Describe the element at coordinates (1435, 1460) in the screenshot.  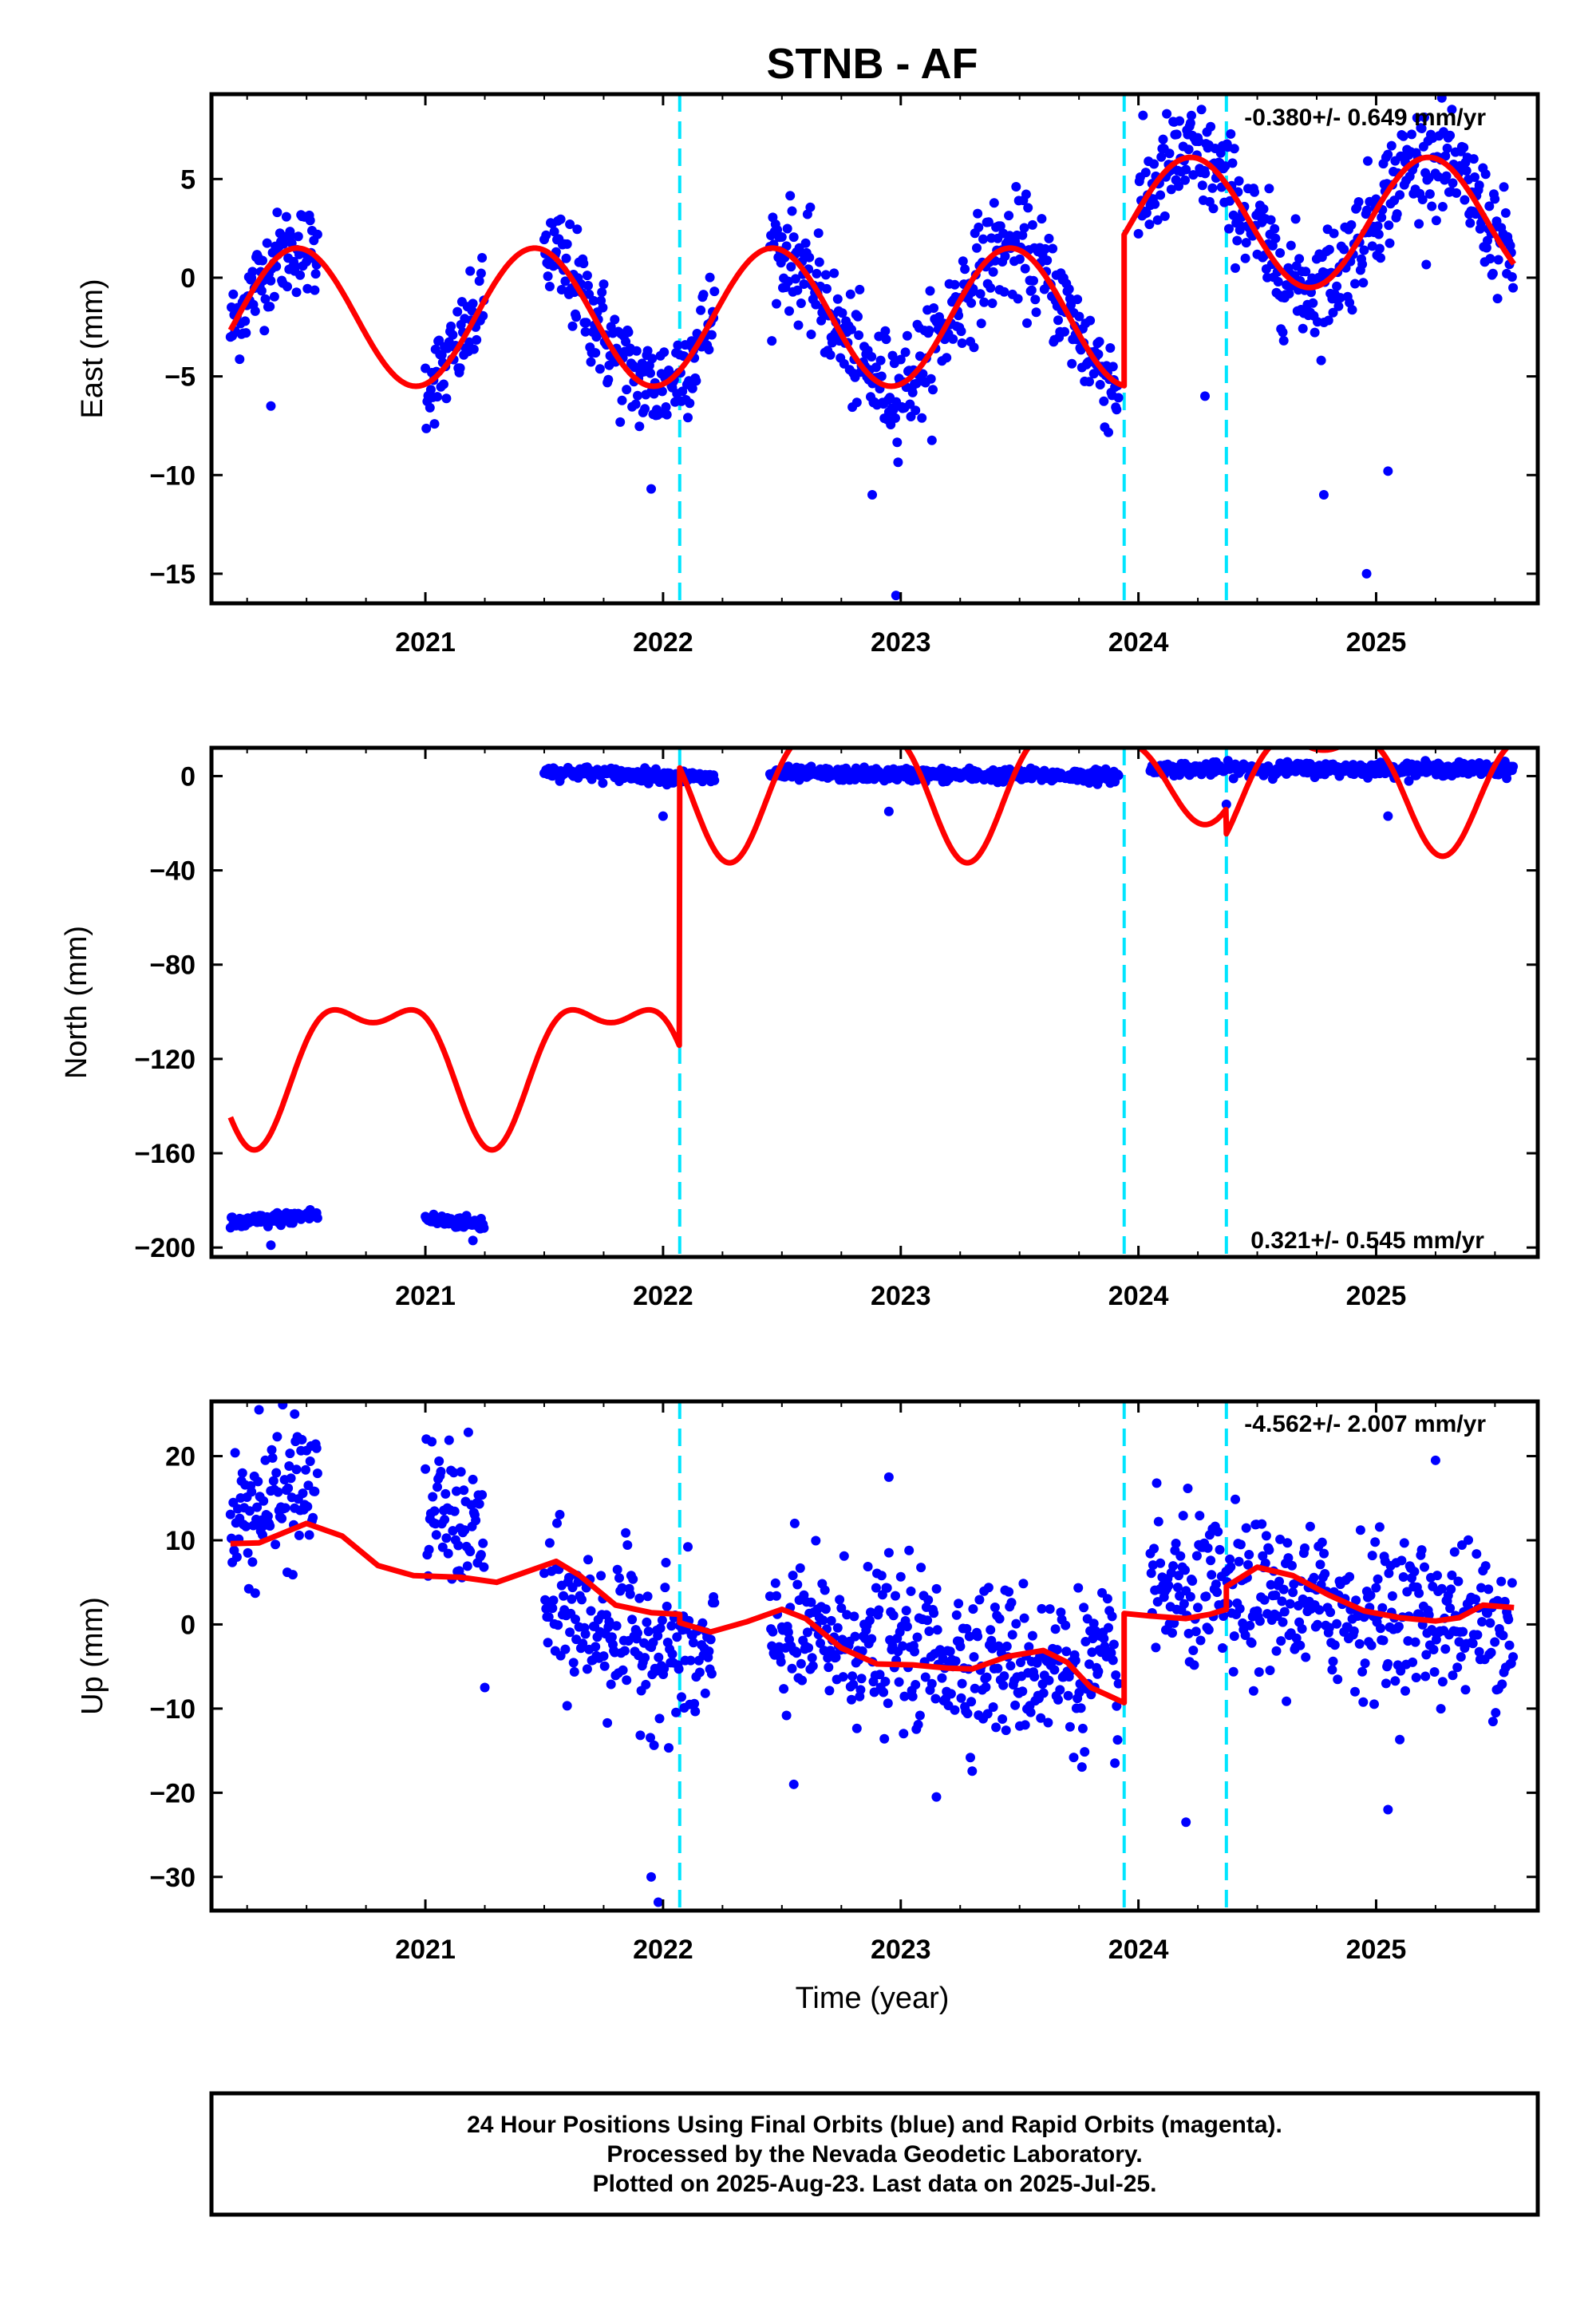
I see `up-outlier-point` at that location.